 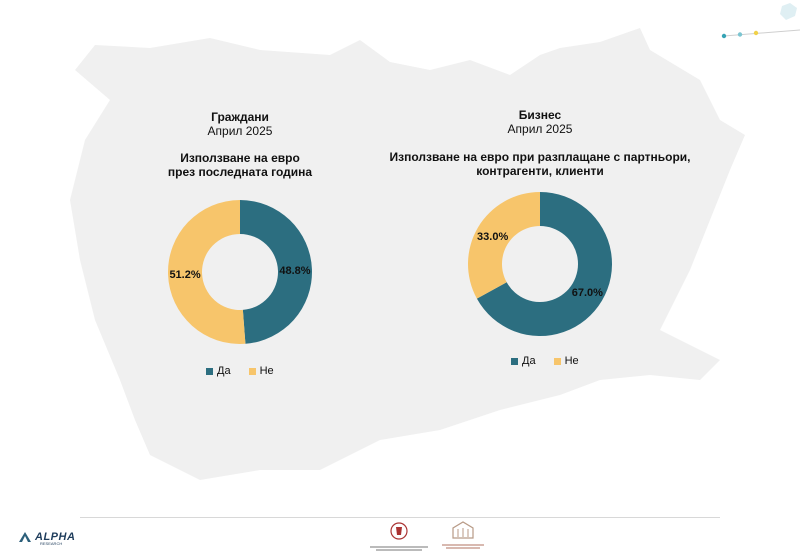 I want to click on data-label-no: 51.2%, so click(x=184, y=275).